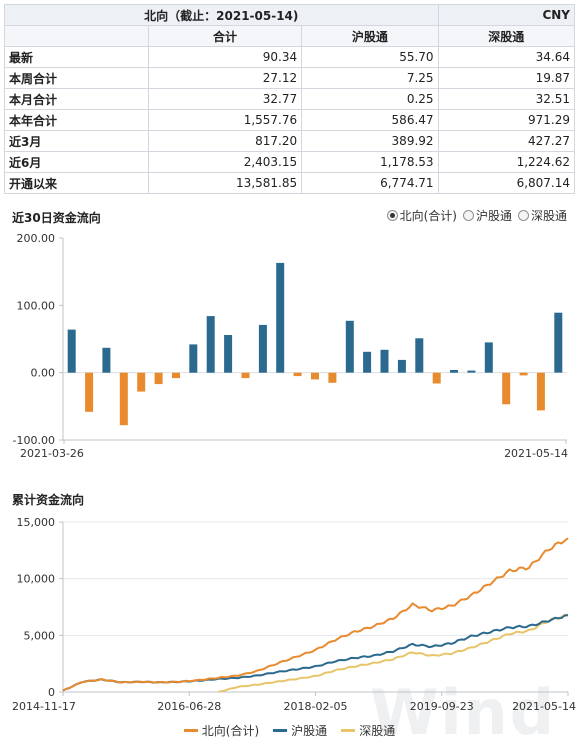 Image resolution: width=579 pixels, height=750 pixels. I want to click on row-value: 13,581.85, so click(225, 183).